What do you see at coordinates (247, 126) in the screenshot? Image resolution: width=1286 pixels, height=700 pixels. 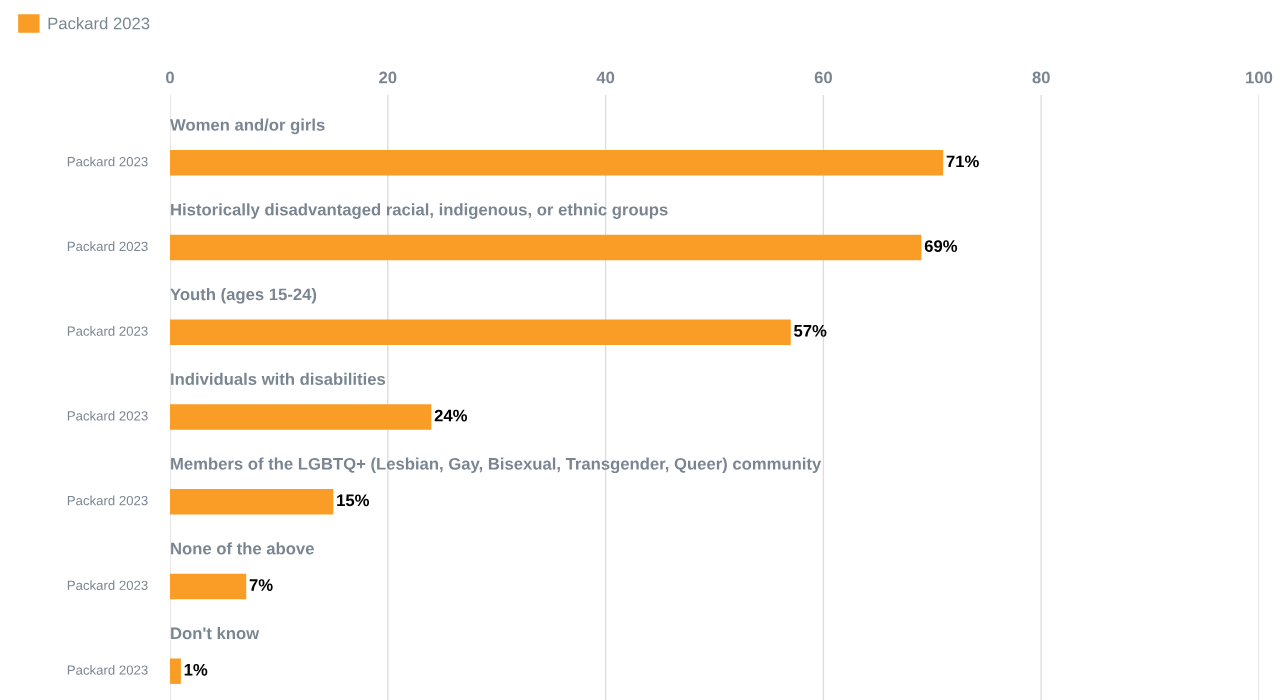 I see `y-tick-label: Women and/or girls` at bounding box center [247, 126].